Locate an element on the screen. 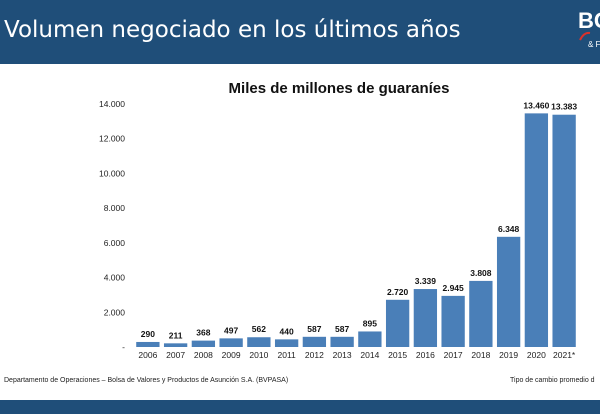 This screenshot has width=600, height=414. data-label: 497 is located at coordinates (231, 330).